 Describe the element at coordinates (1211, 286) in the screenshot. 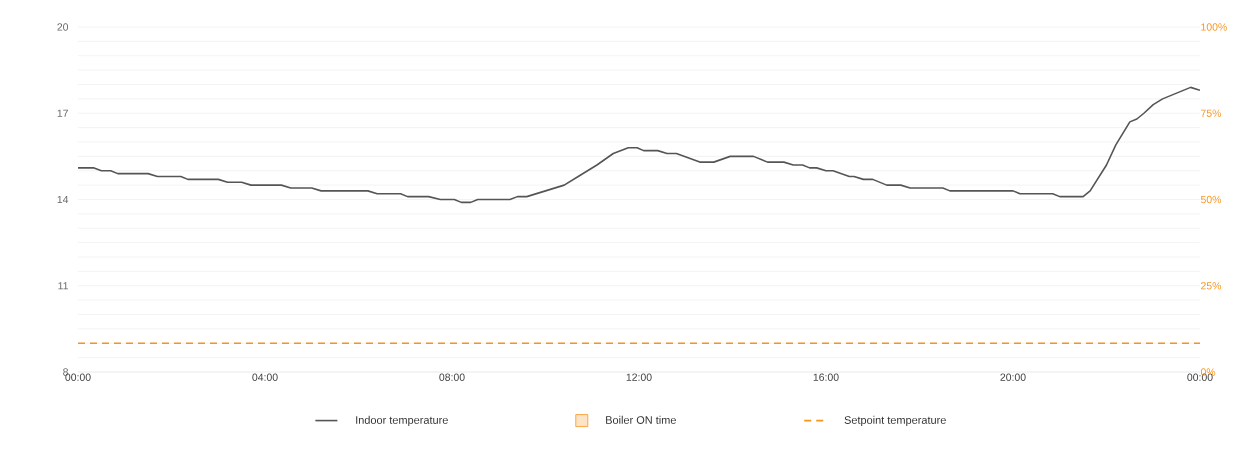

I see `y2-tick-label: 25%` at that location.